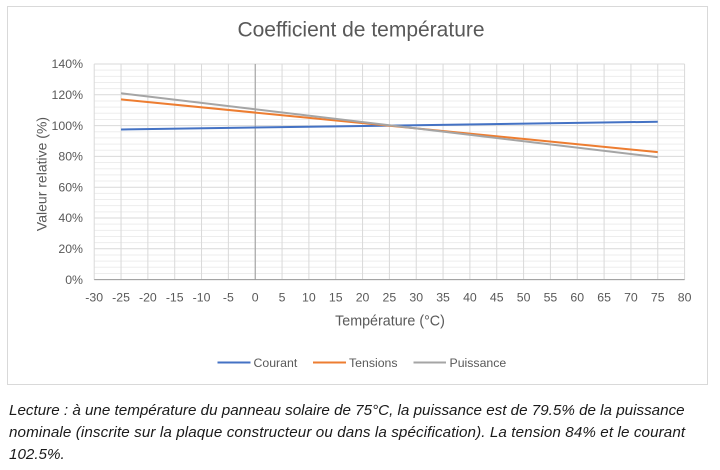 This screenshot has width=720, height=470. I want to click on svg-text: 15, so click(336, 298).